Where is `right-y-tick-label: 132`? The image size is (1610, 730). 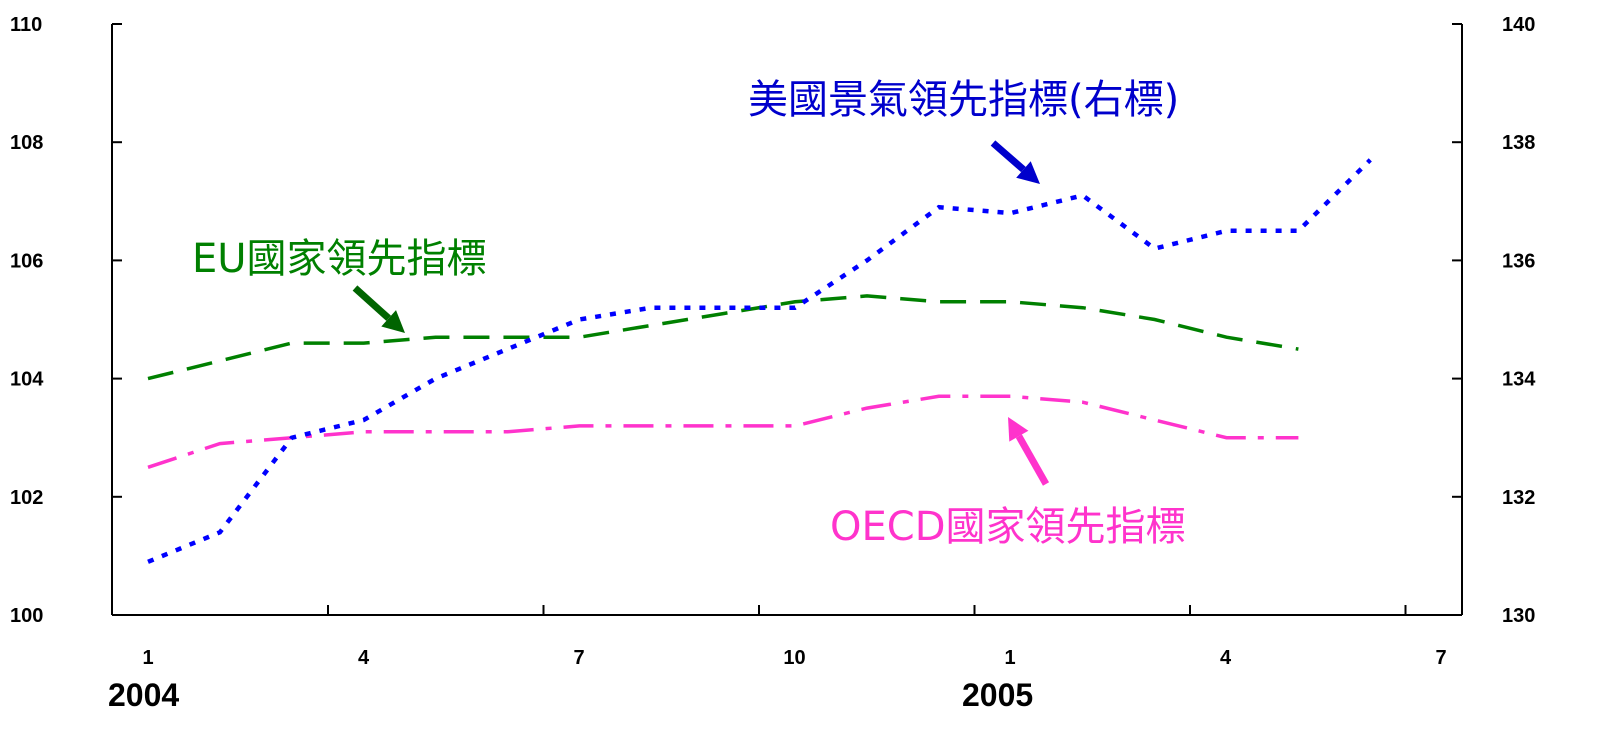
right-y-tick-label: 132 is located at coordinates (1518, 498).